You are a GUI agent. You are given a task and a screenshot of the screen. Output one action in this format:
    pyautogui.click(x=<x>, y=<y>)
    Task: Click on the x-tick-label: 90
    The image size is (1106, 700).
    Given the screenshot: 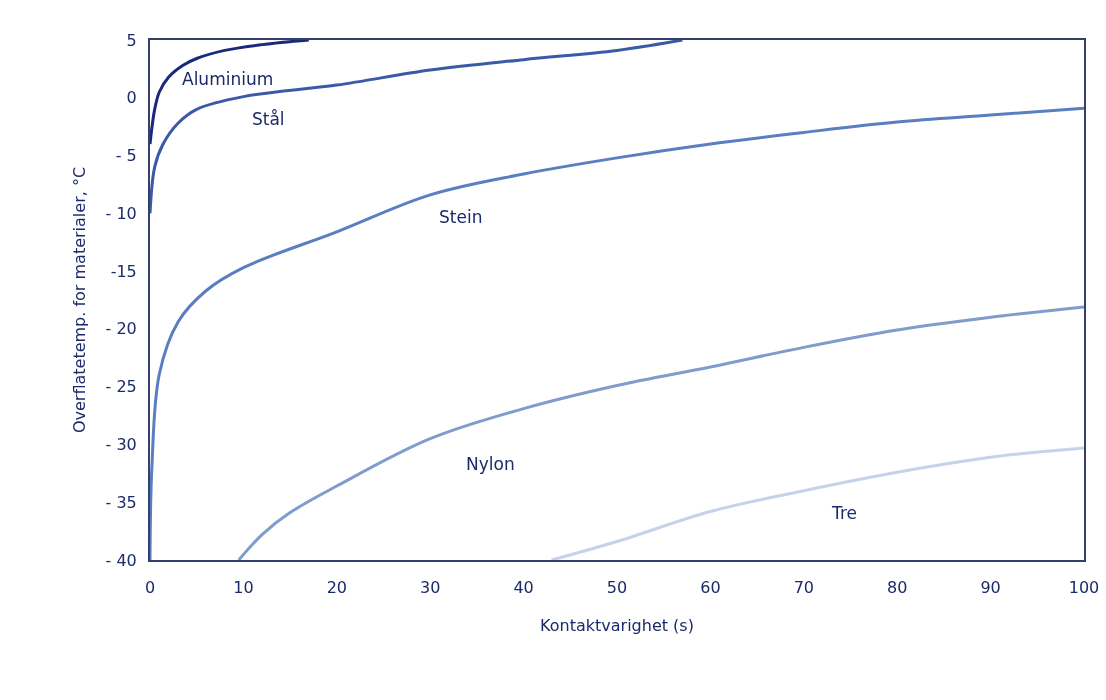 What is the action you would take?
    pyautogui.click(x=990, y=588)
    